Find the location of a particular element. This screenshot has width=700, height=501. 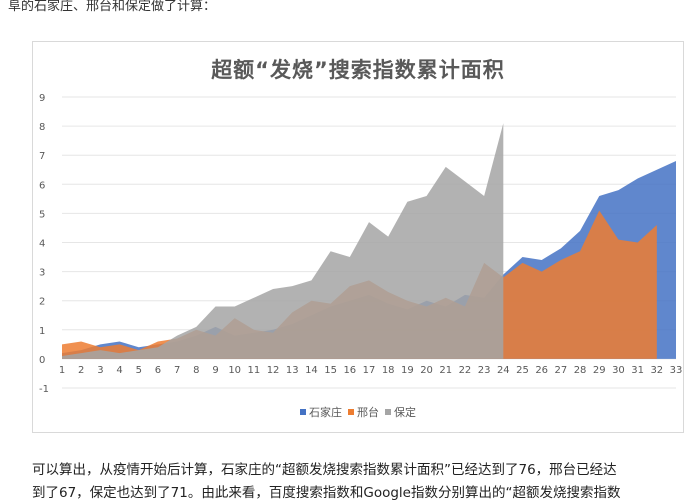

x-tick-label: 7 is located at coordinates (177, 370).